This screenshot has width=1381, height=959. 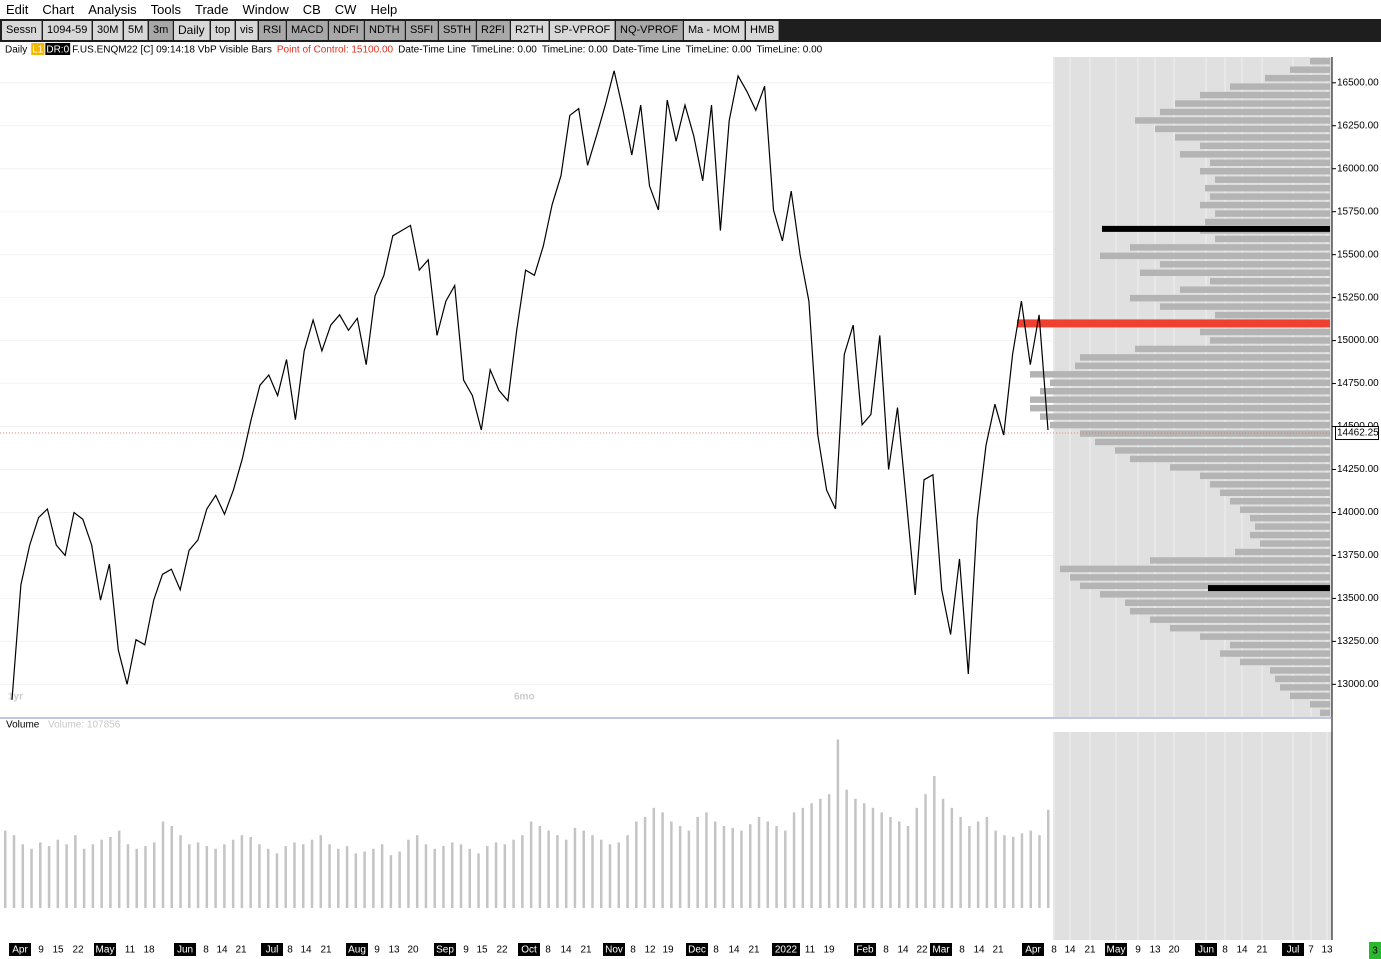 What do you see at coordinates (161, 30) in the screenshot?
I see `toolbar-button: 3m` at bounding box center [161, 30].